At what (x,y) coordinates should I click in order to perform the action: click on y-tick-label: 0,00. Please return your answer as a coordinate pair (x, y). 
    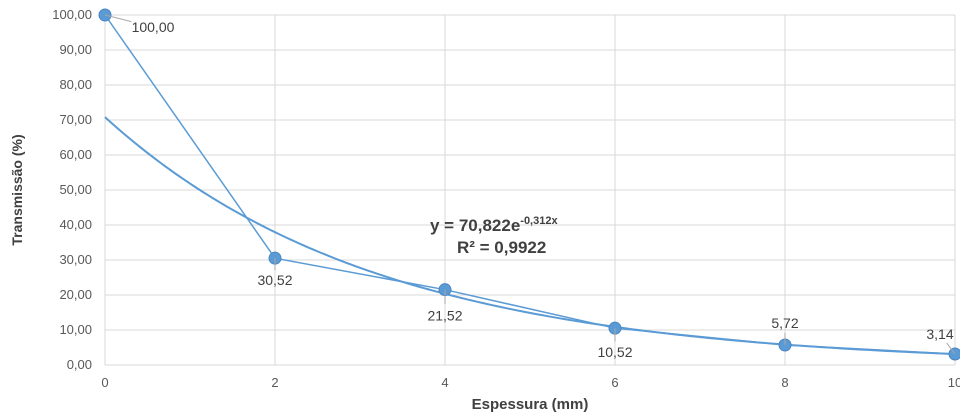
    Looking at the image, I should click on (79, 364).